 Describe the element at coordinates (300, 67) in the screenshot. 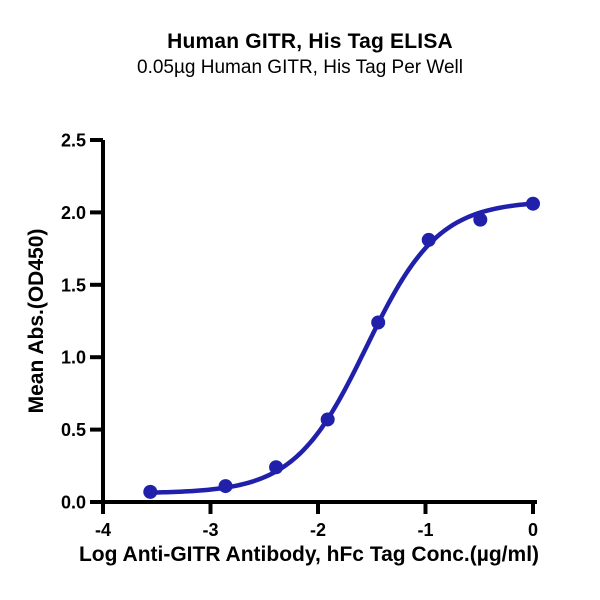

I see `chart-subtitle: 0.05µg Human GITR, His Tag Per Well` at that location.